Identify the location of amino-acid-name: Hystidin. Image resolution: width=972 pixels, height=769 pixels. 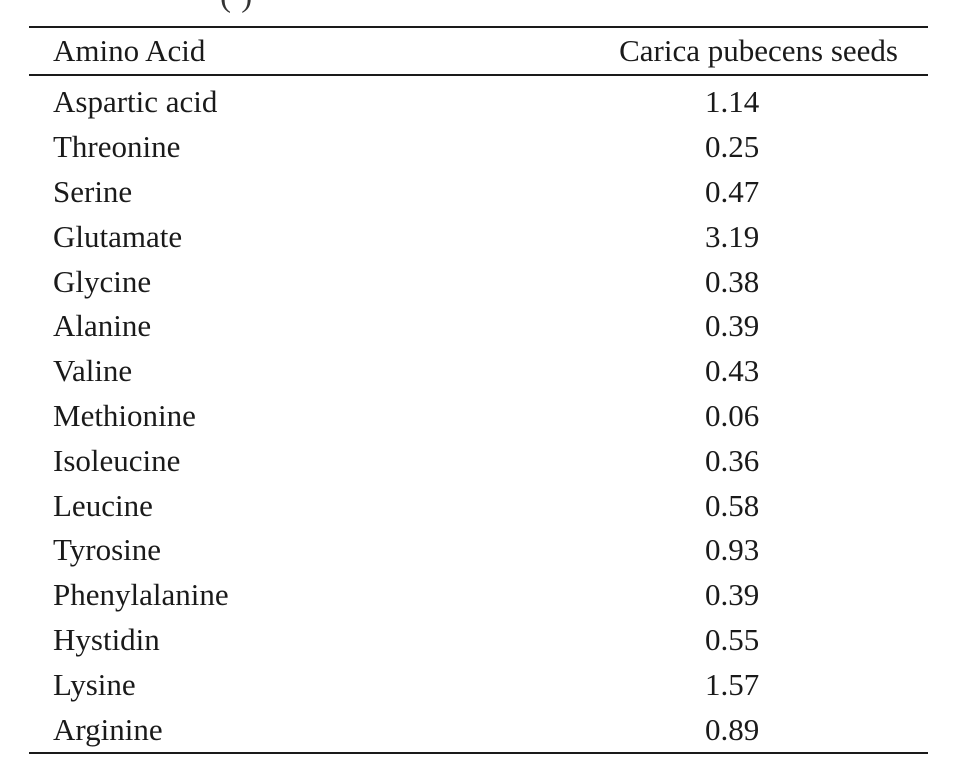
(106, 639).